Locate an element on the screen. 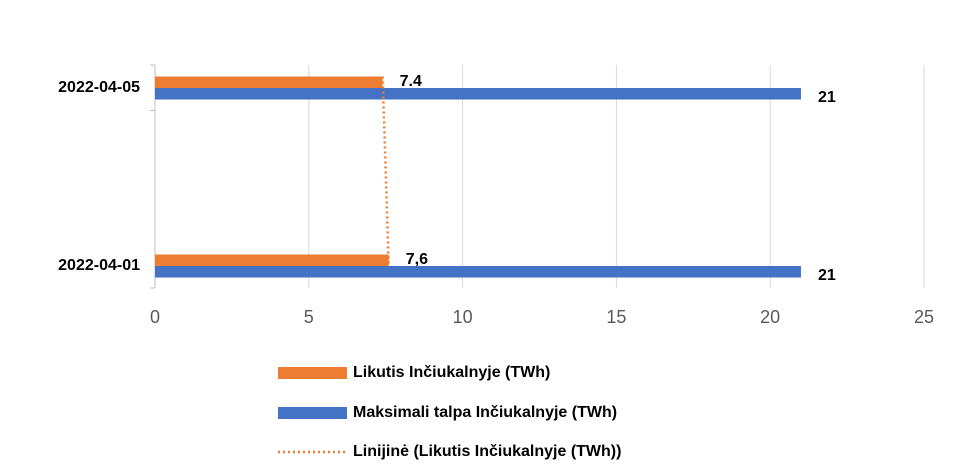 This screenshot has width=964, height=476. x-tick-label: 20 is located at coordinates (770, 317).